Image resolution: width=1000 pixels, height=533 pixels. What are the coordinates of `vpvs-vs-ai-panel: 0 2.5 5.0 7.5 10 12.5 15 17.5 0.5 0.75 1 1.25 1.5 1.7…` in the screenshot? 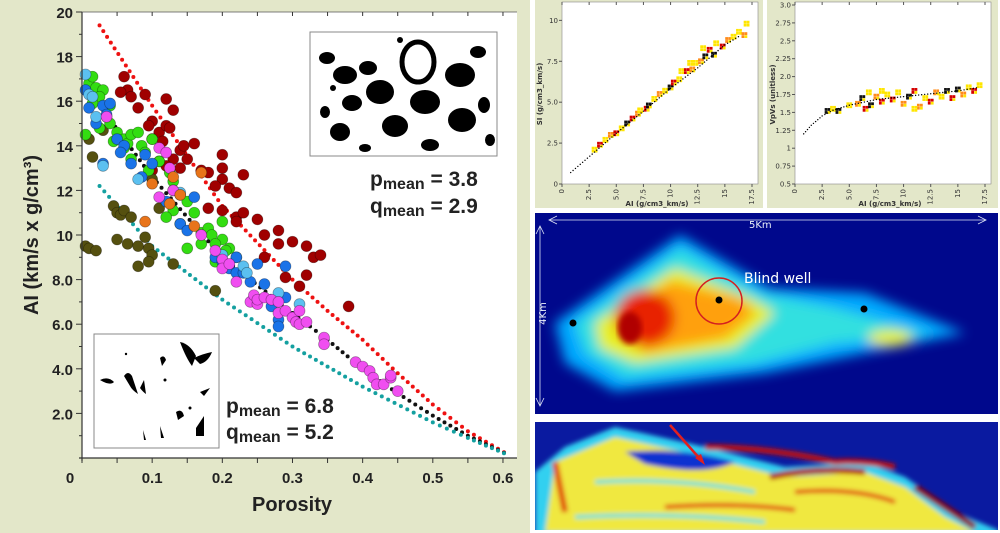 It's located at (882, 104).